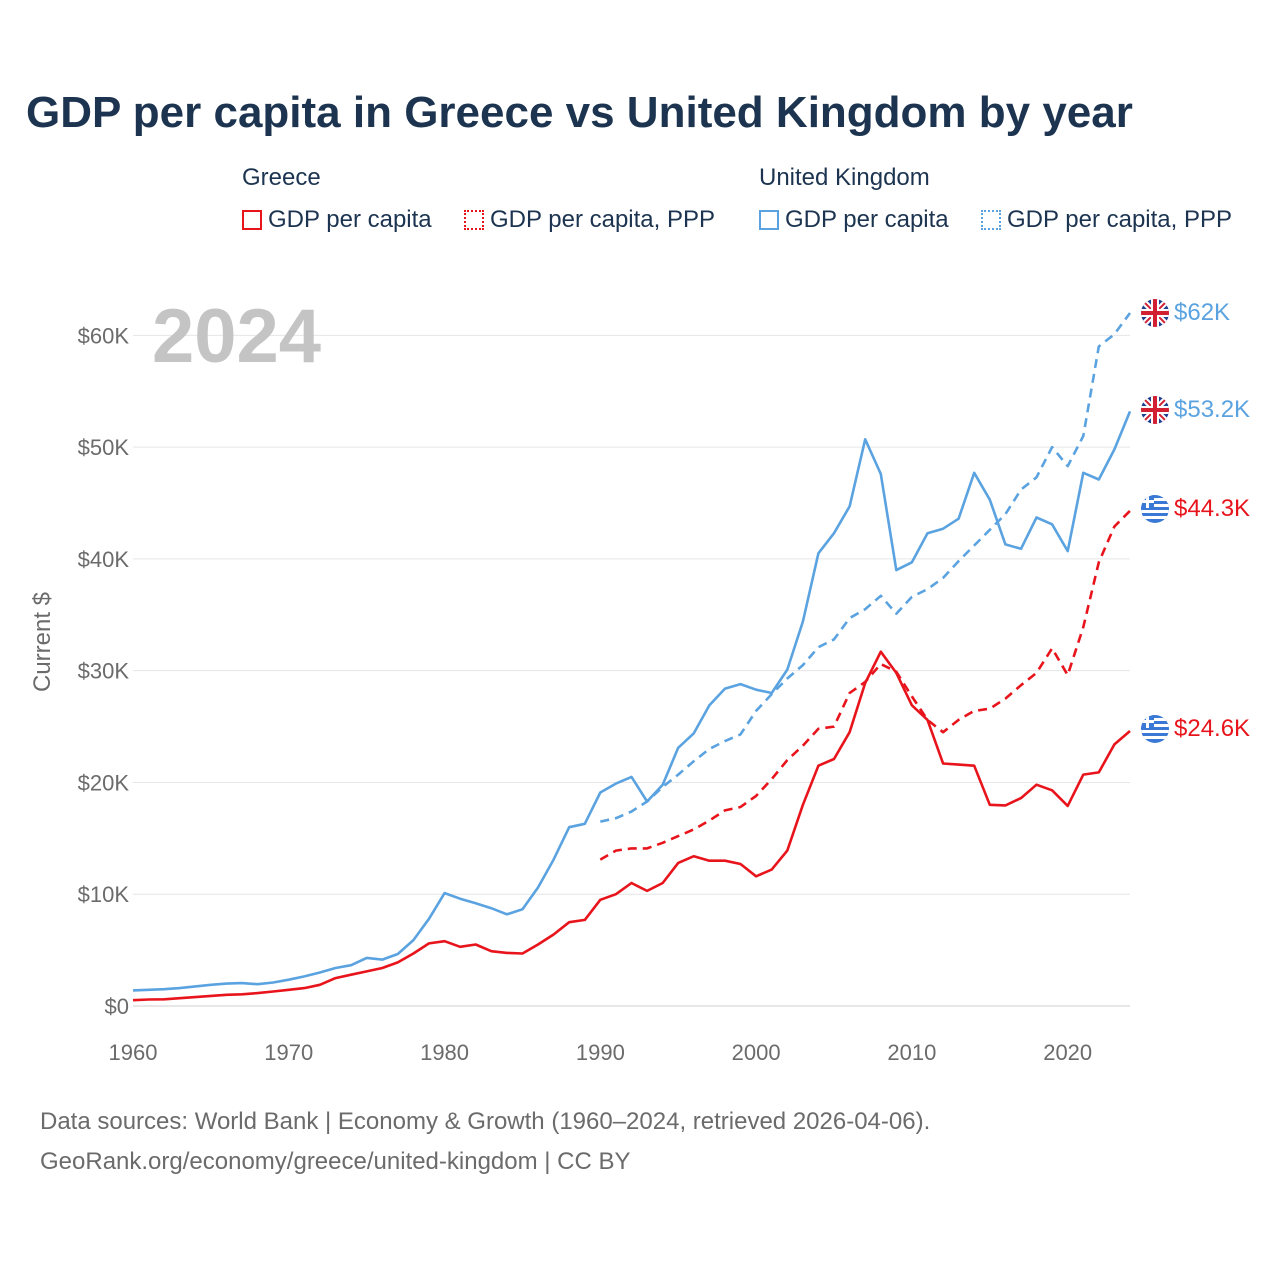 This screenshot has height=1280, width=1280. Describe the element at coordinates (104, 335) in the screenshot. I see `y-tick-label: $60K` at that location.